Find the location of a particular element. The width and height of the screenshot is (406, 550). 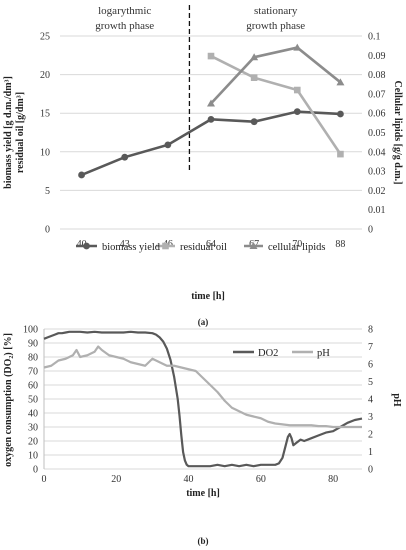

tick-label-b-y-50: 50 is located at coordinates (33, 400).